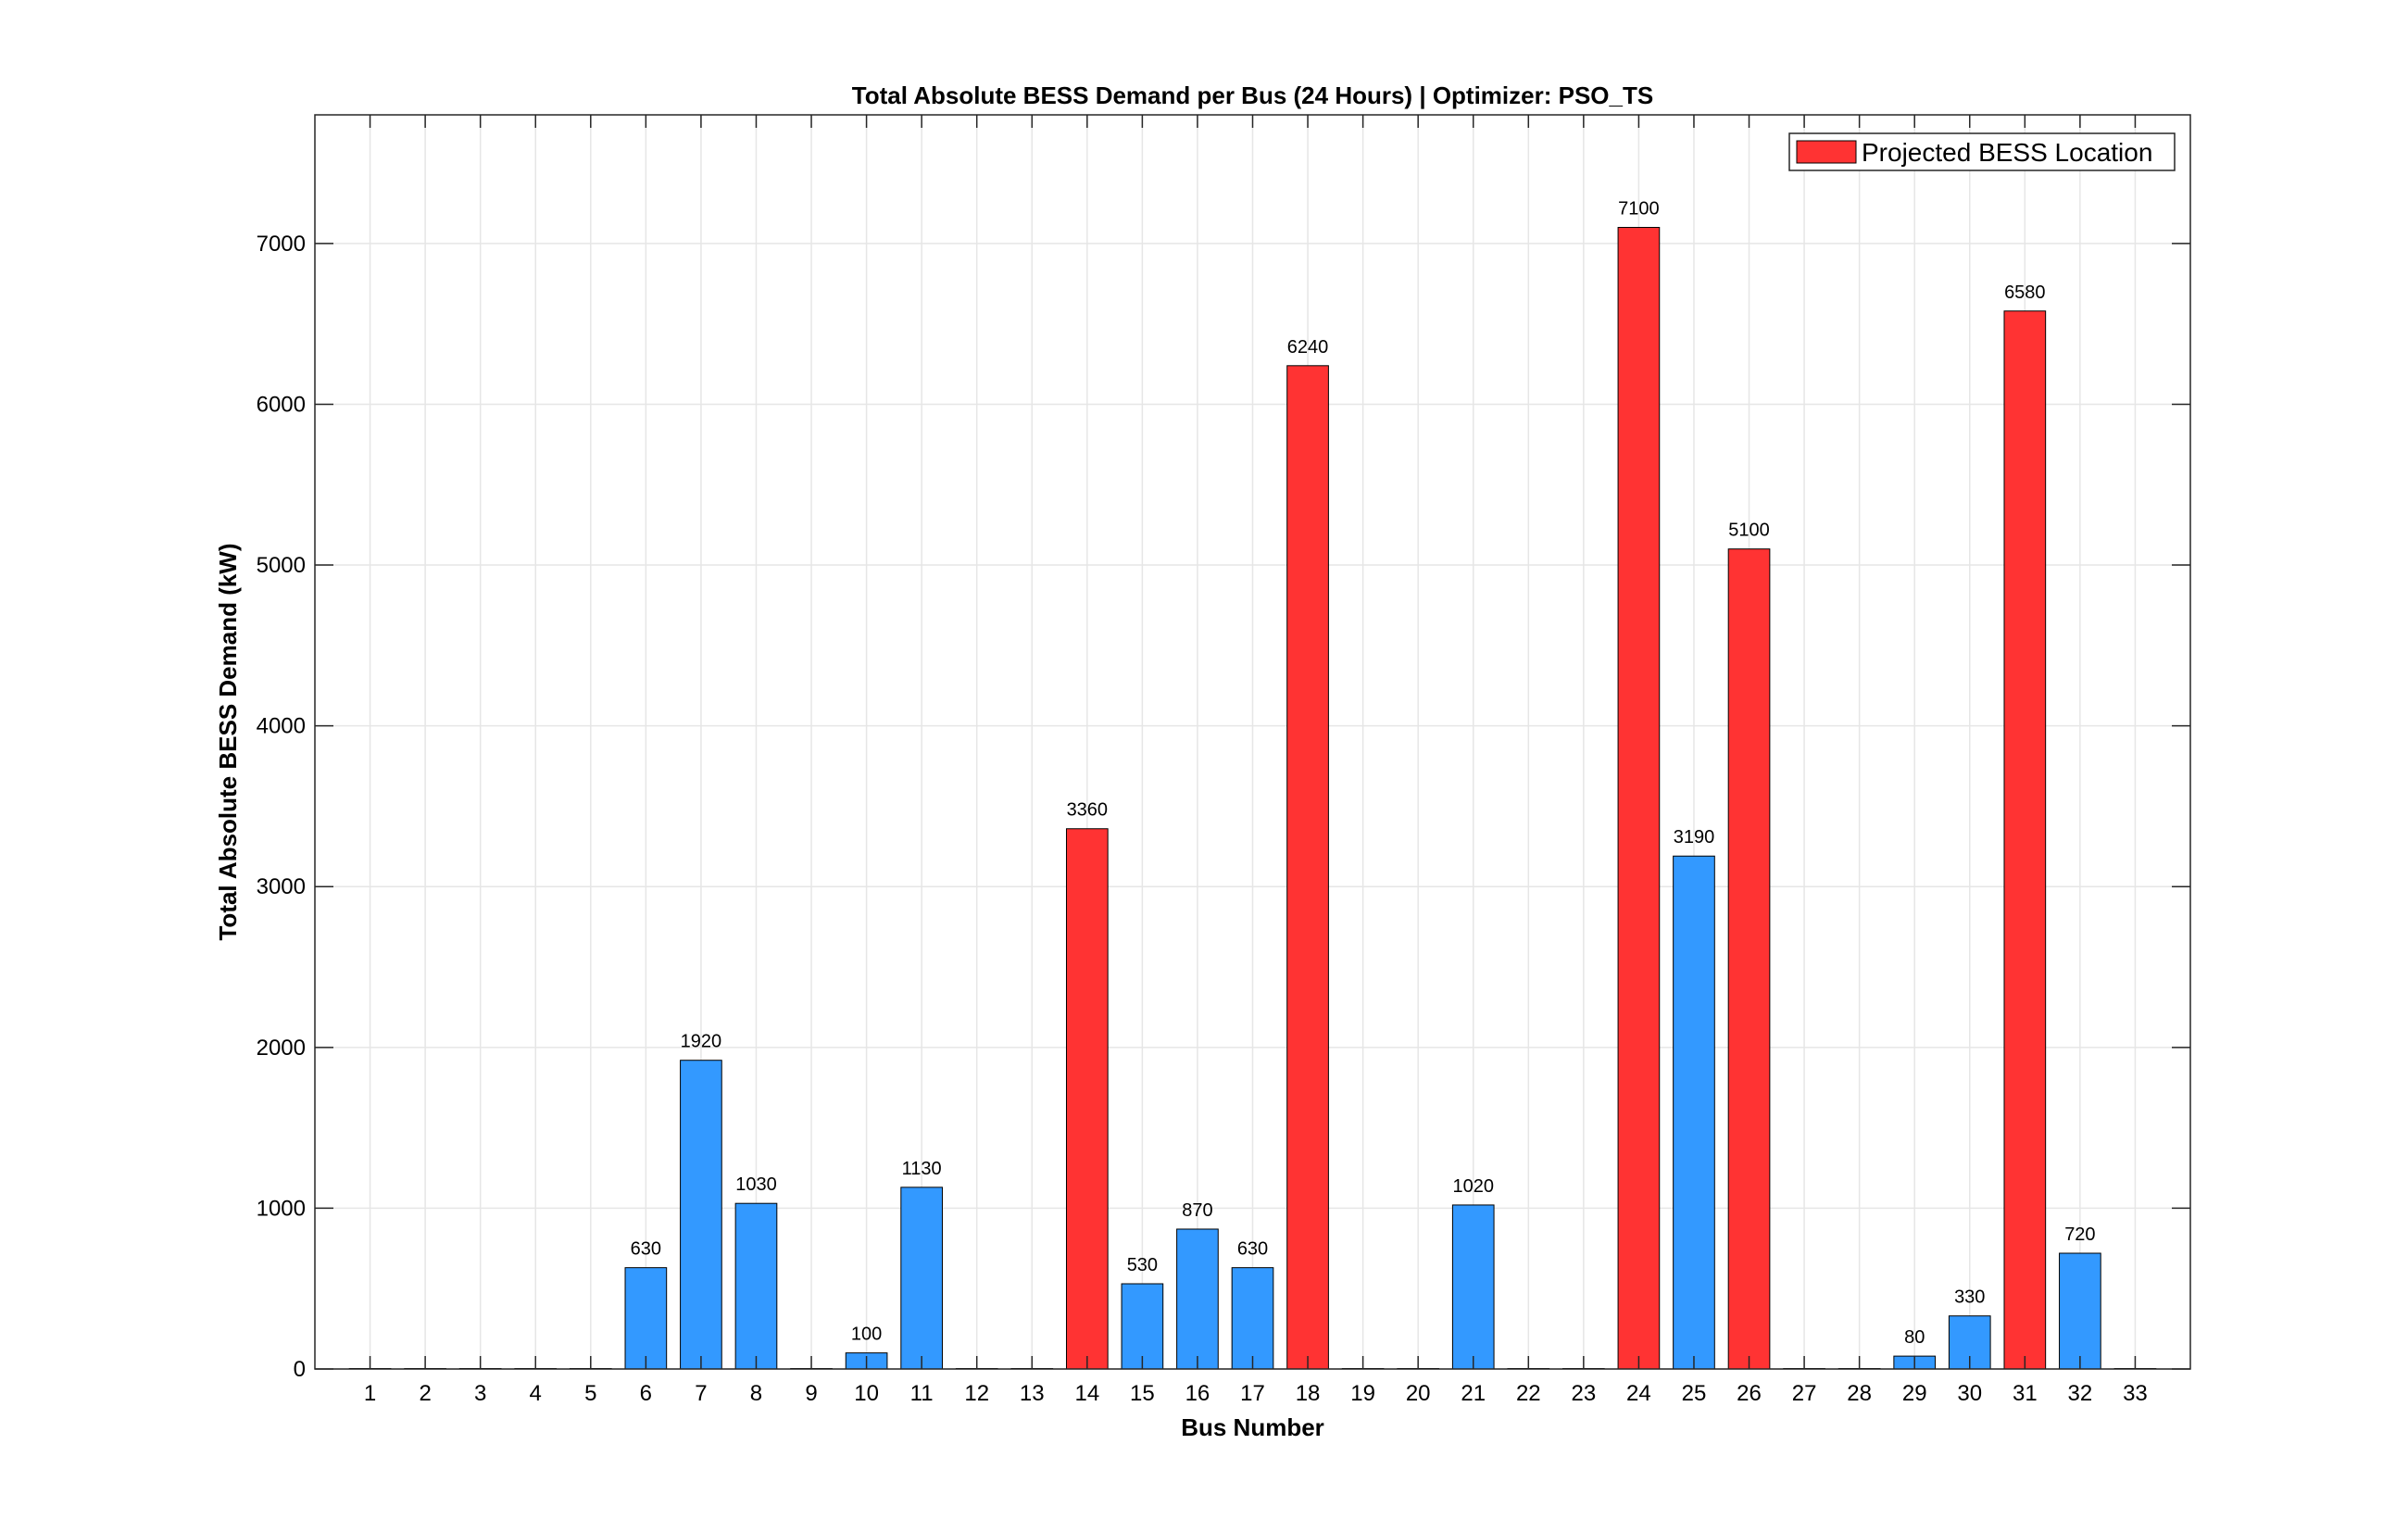 The image size is (2408, 1532). Describe the element at coordinates (2080, 1393) in the screenshot. I see `x-tick-label: 32` at that location.